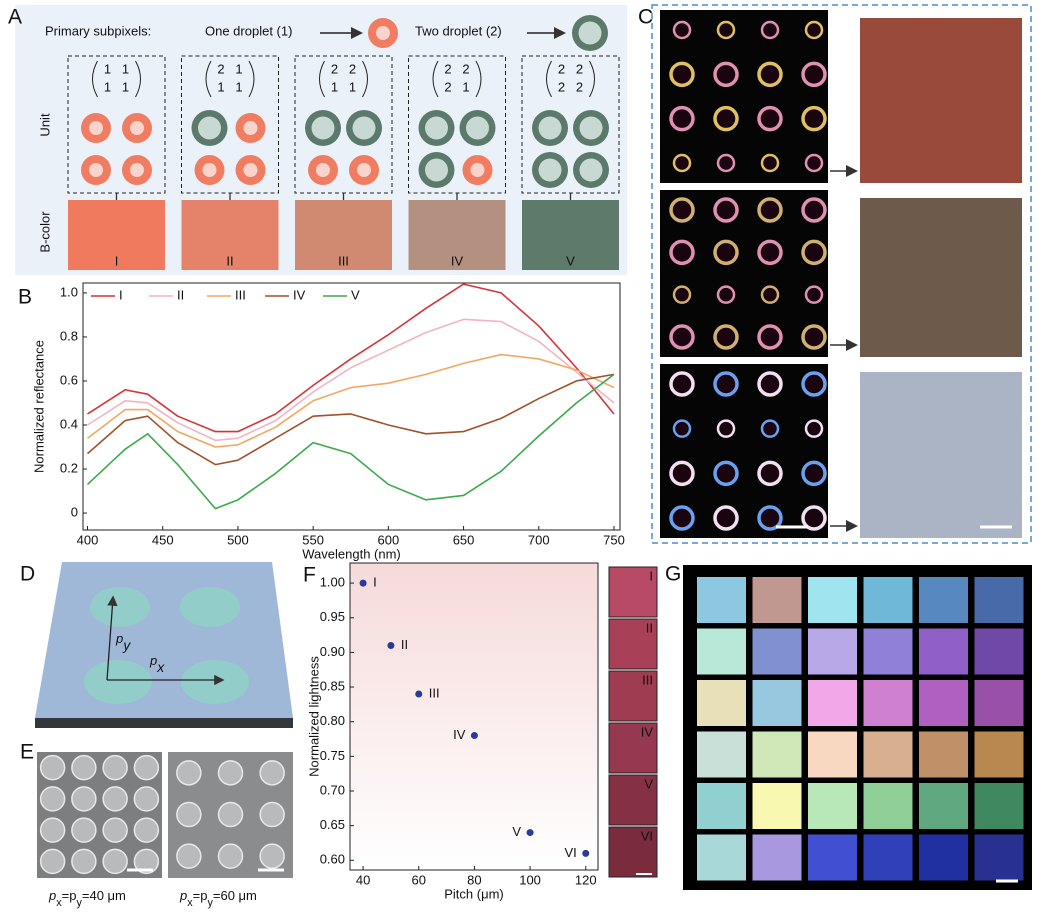  I want to click on y-axis-title: Normalized reflectance, so click(38, 406).